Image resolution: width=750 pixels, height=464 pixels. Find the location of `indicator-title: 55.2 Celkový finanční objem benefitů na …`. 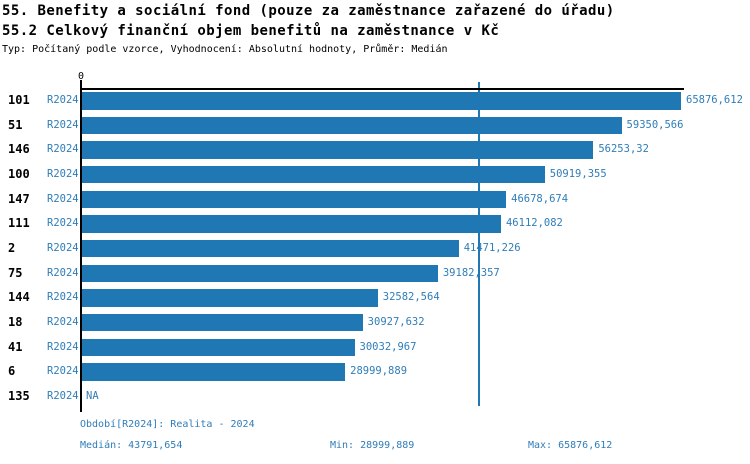

indicator-title: 55.2 Celkový finanční objem benefitů na … is located at coordinates (251, 31).